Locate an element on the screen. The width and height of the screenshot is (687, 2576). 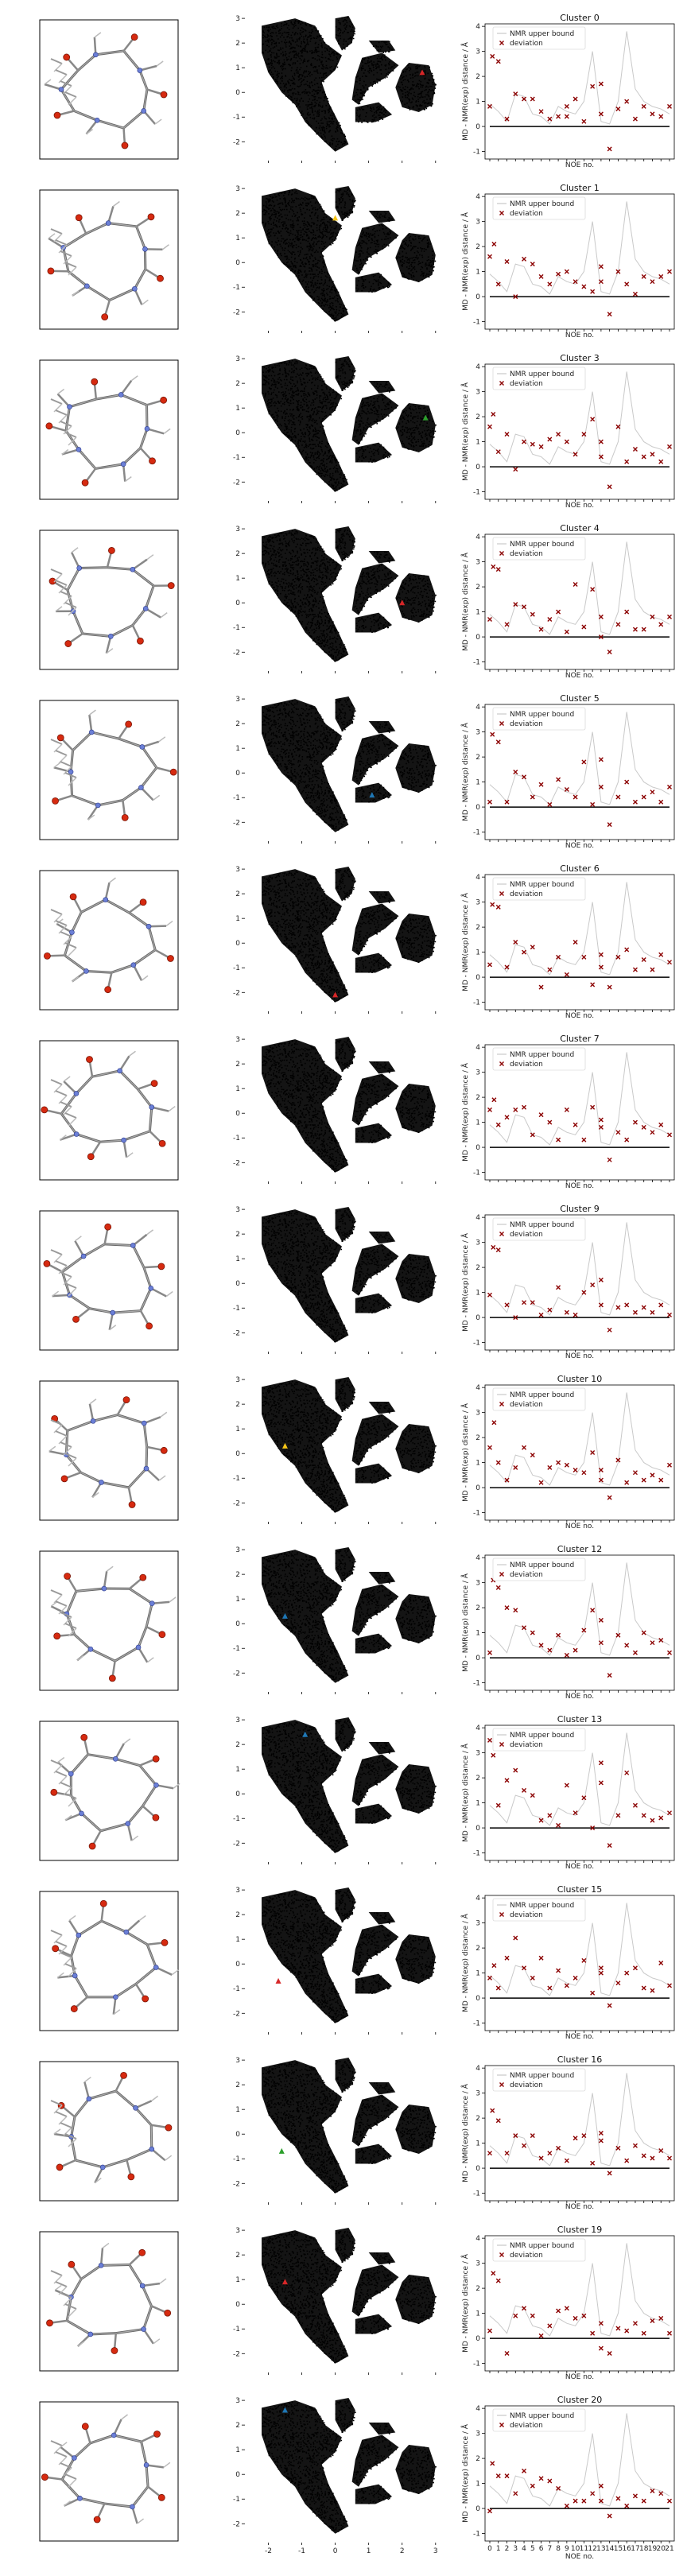
molecule-structure-icon is located at coordinates (106, 91).